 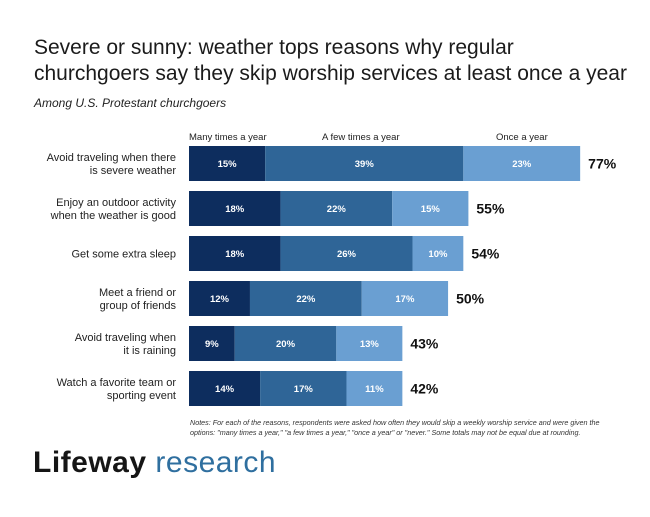 I want to click on category-label-line: Enjoy an outdoor activity, so click(x=116, y=203).